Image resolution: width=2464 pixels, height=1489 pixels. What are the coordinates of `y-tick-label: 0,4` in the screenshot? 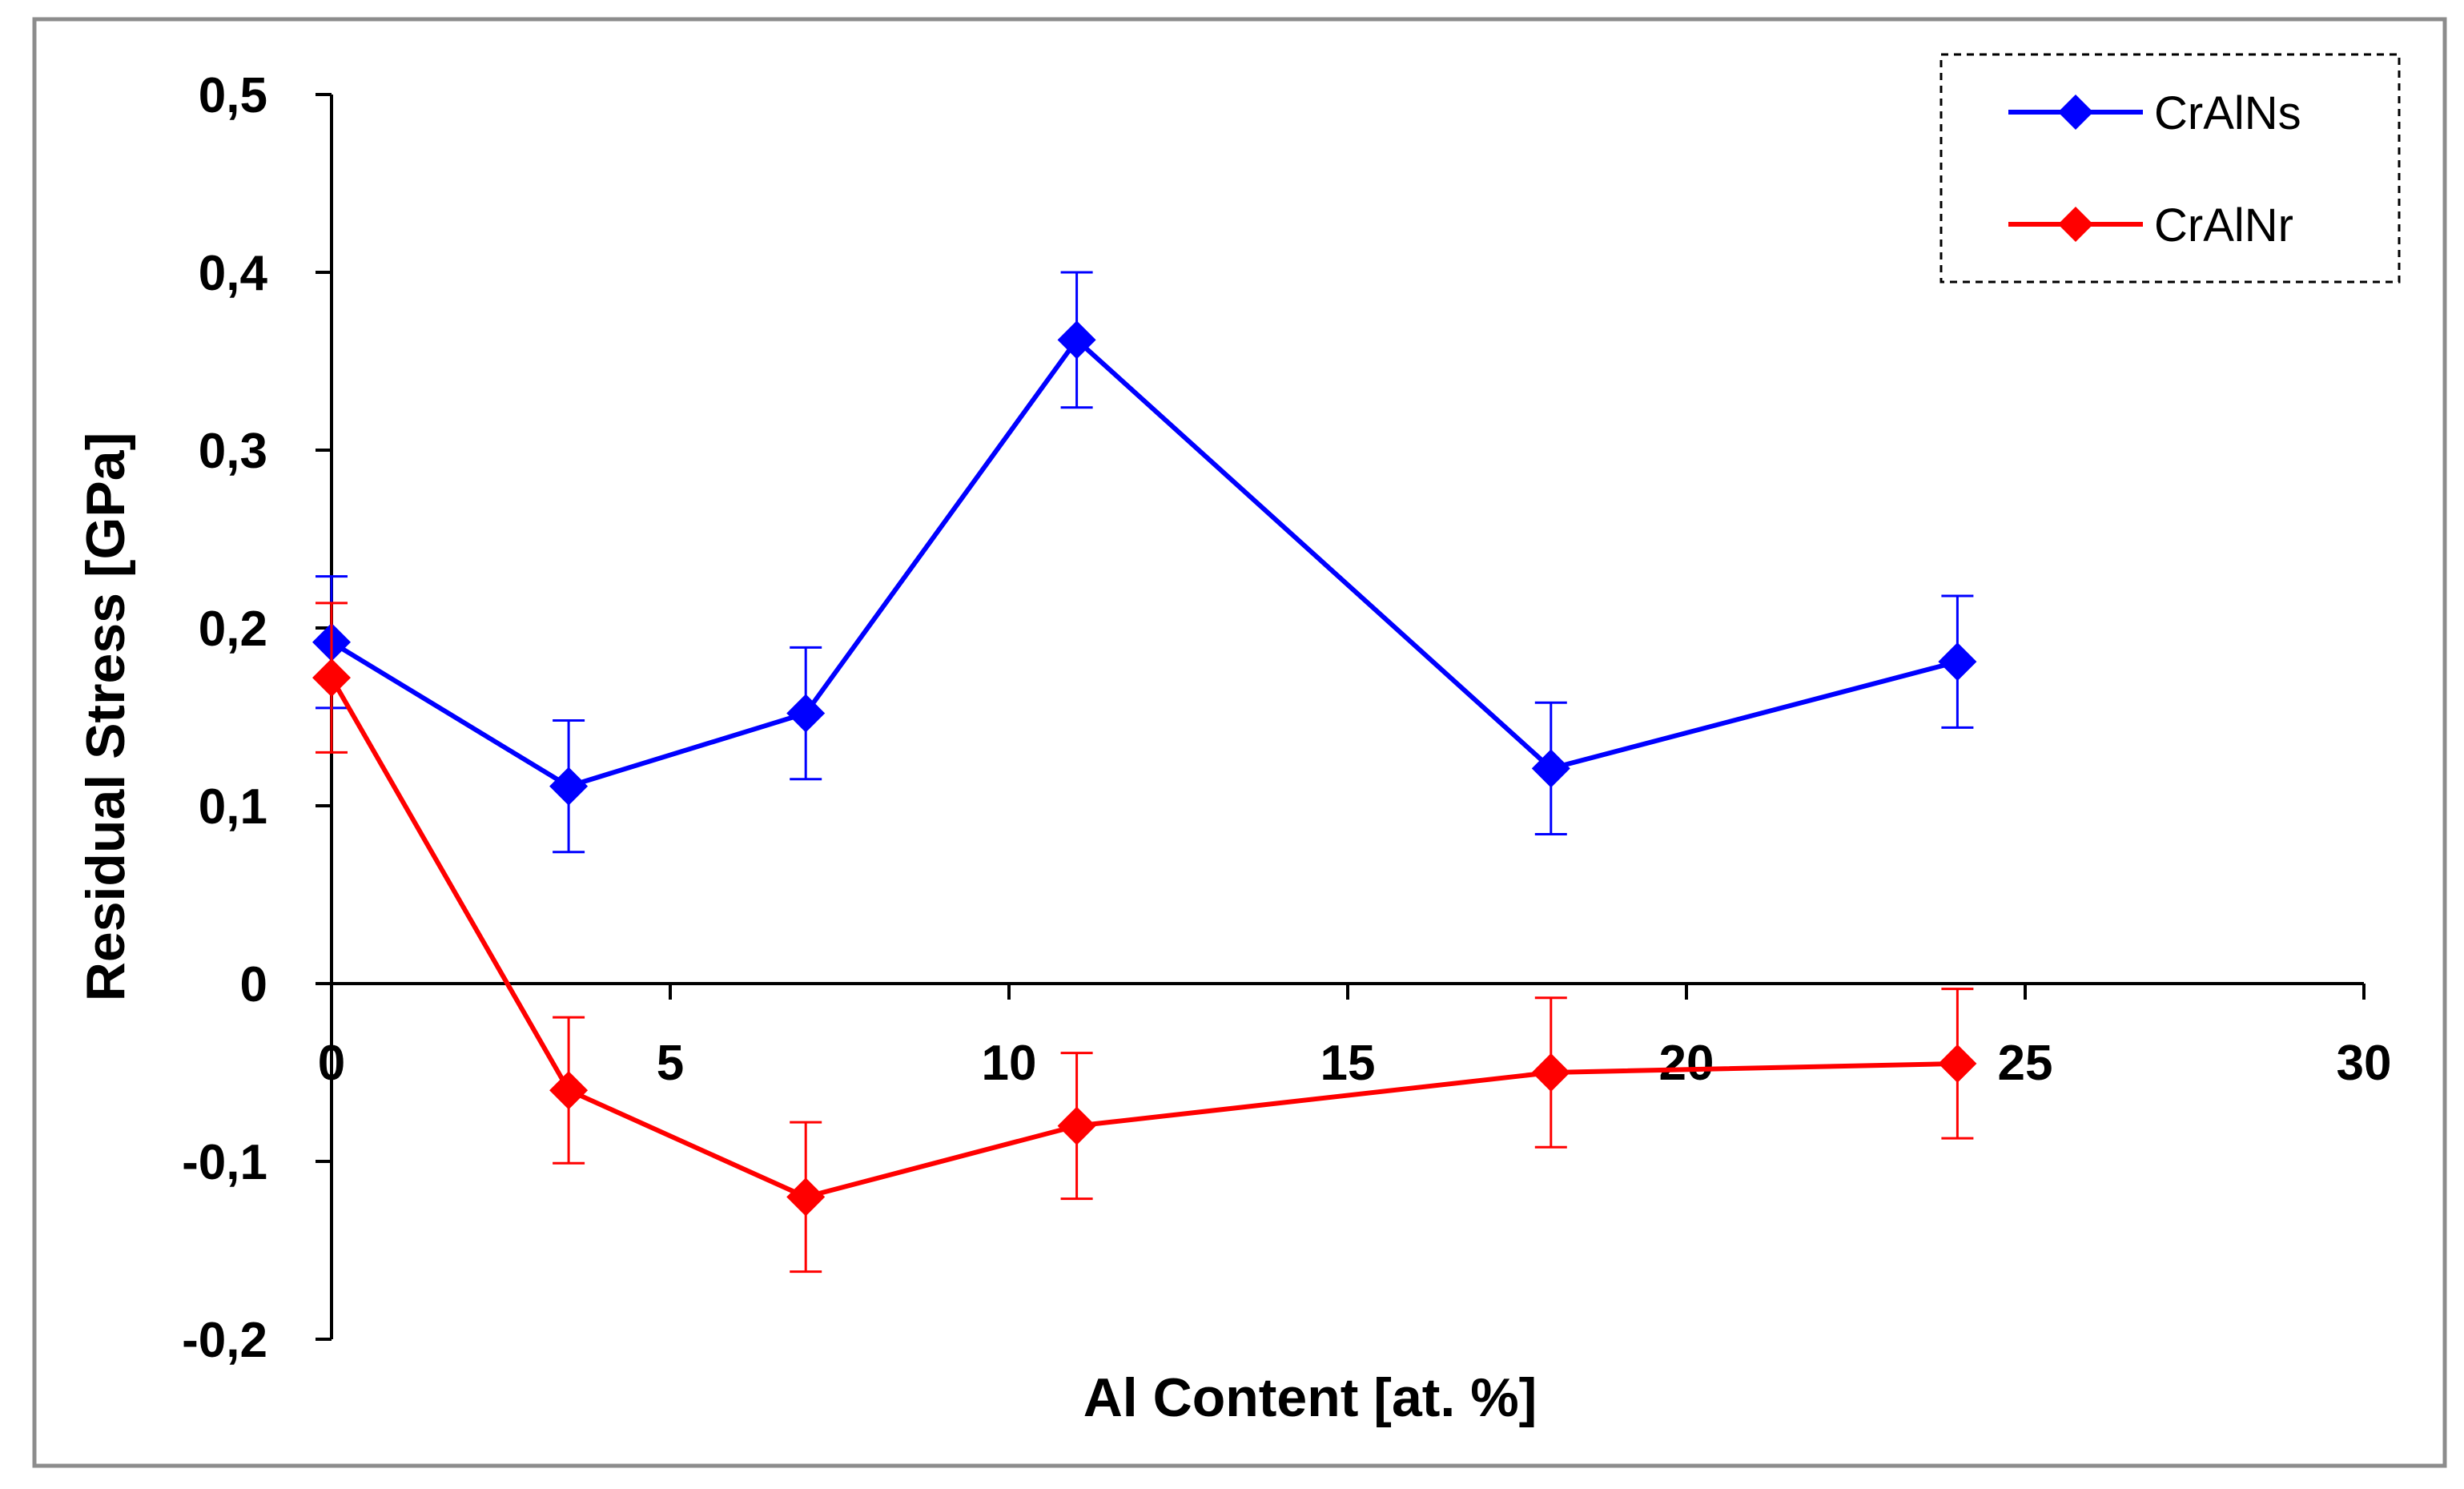 It's located at (233, 273).